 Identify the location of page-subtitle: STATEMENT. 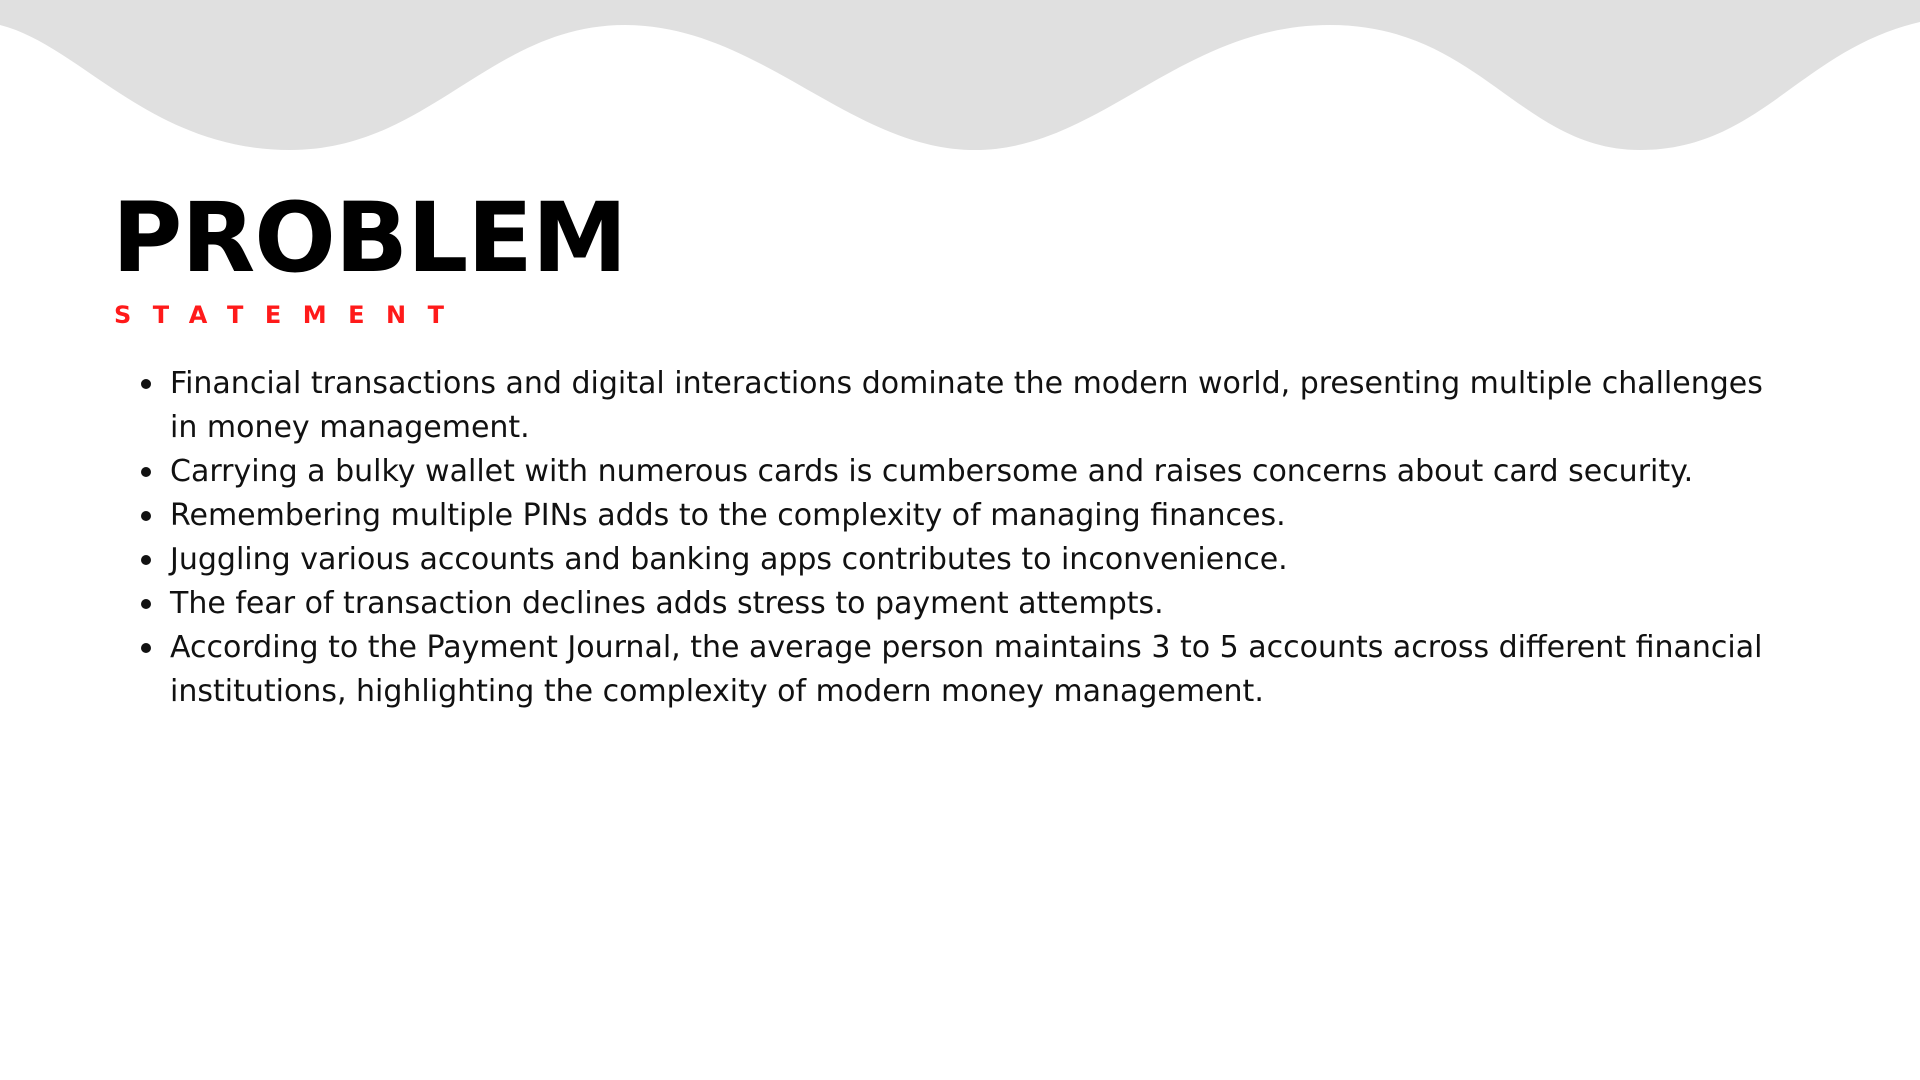
(290, 315).